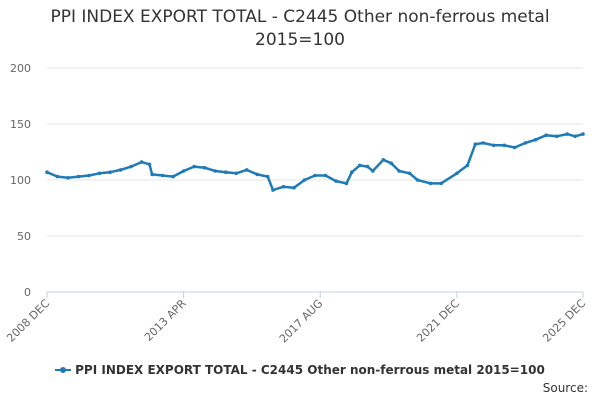 This screenshot has width=600, height=400. What do you see at coordinates (27, 292) in the screenshot?
I see `y-tick-label: 0` at bounding box center [27, 292].